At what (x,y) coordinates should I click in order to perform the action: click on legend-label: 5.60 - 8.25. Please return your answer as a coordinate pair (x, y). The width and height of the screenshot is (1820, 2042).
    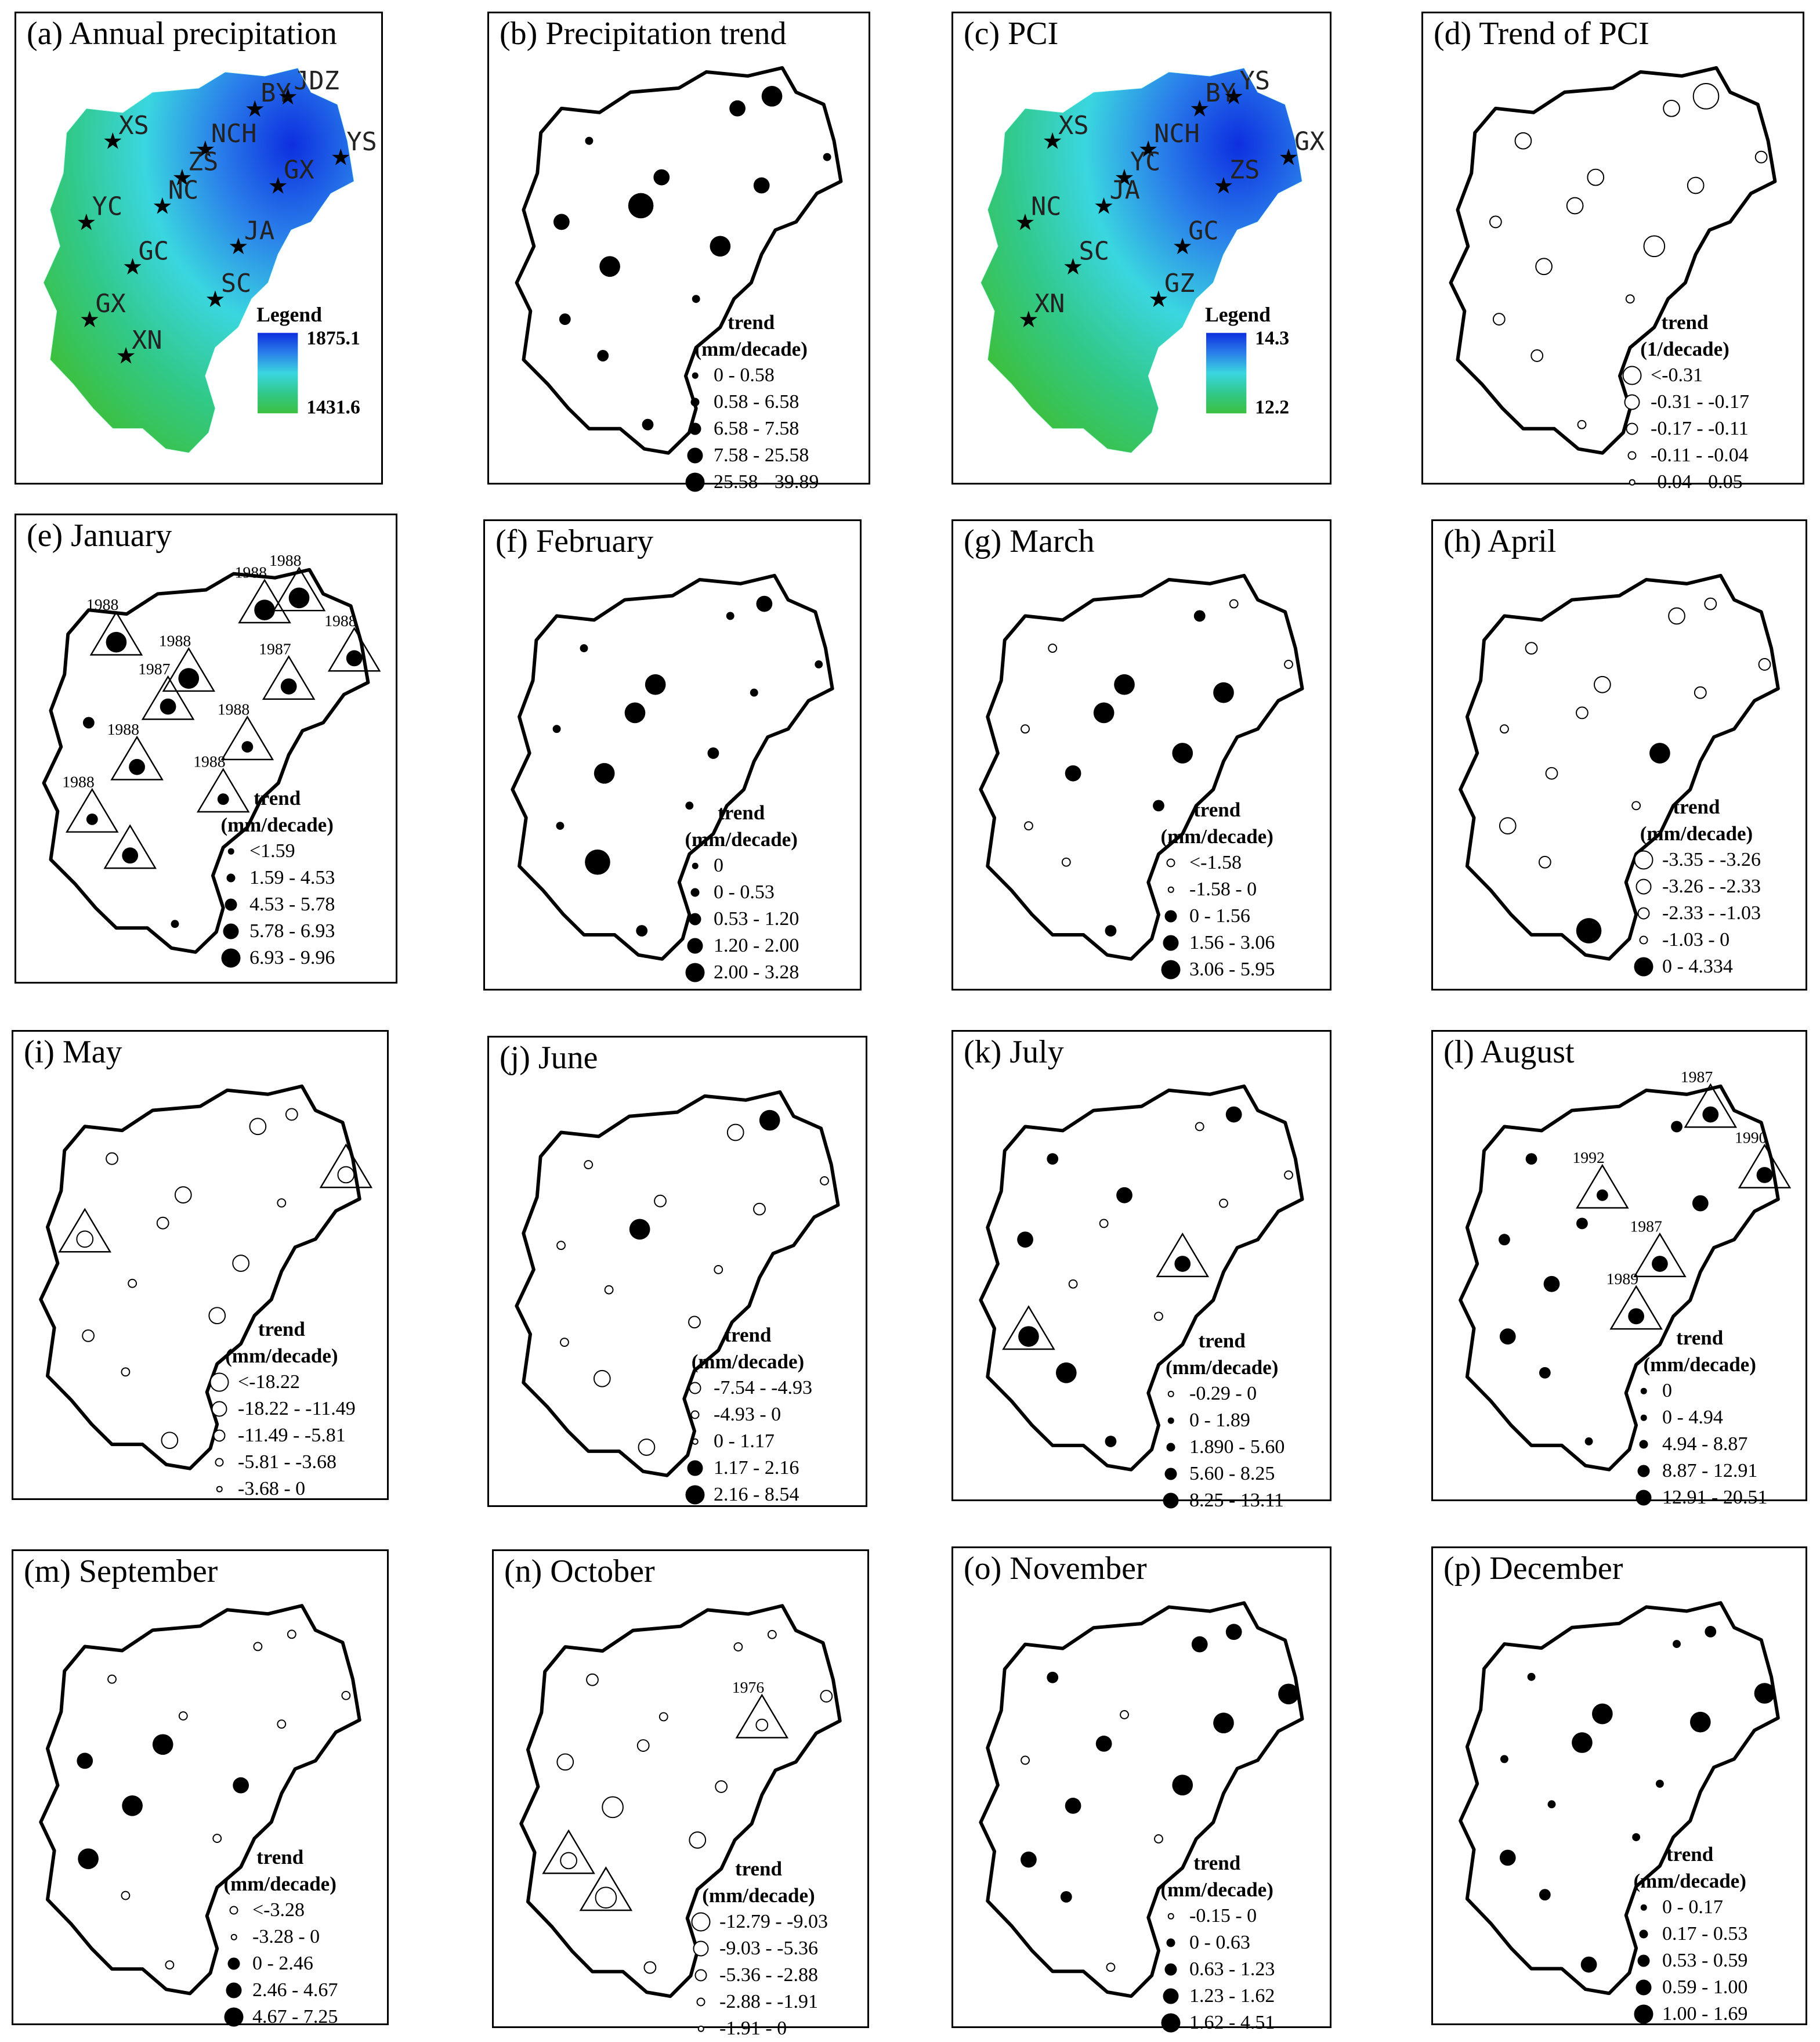
    Looking at the image, I should click on (1232, 1474).